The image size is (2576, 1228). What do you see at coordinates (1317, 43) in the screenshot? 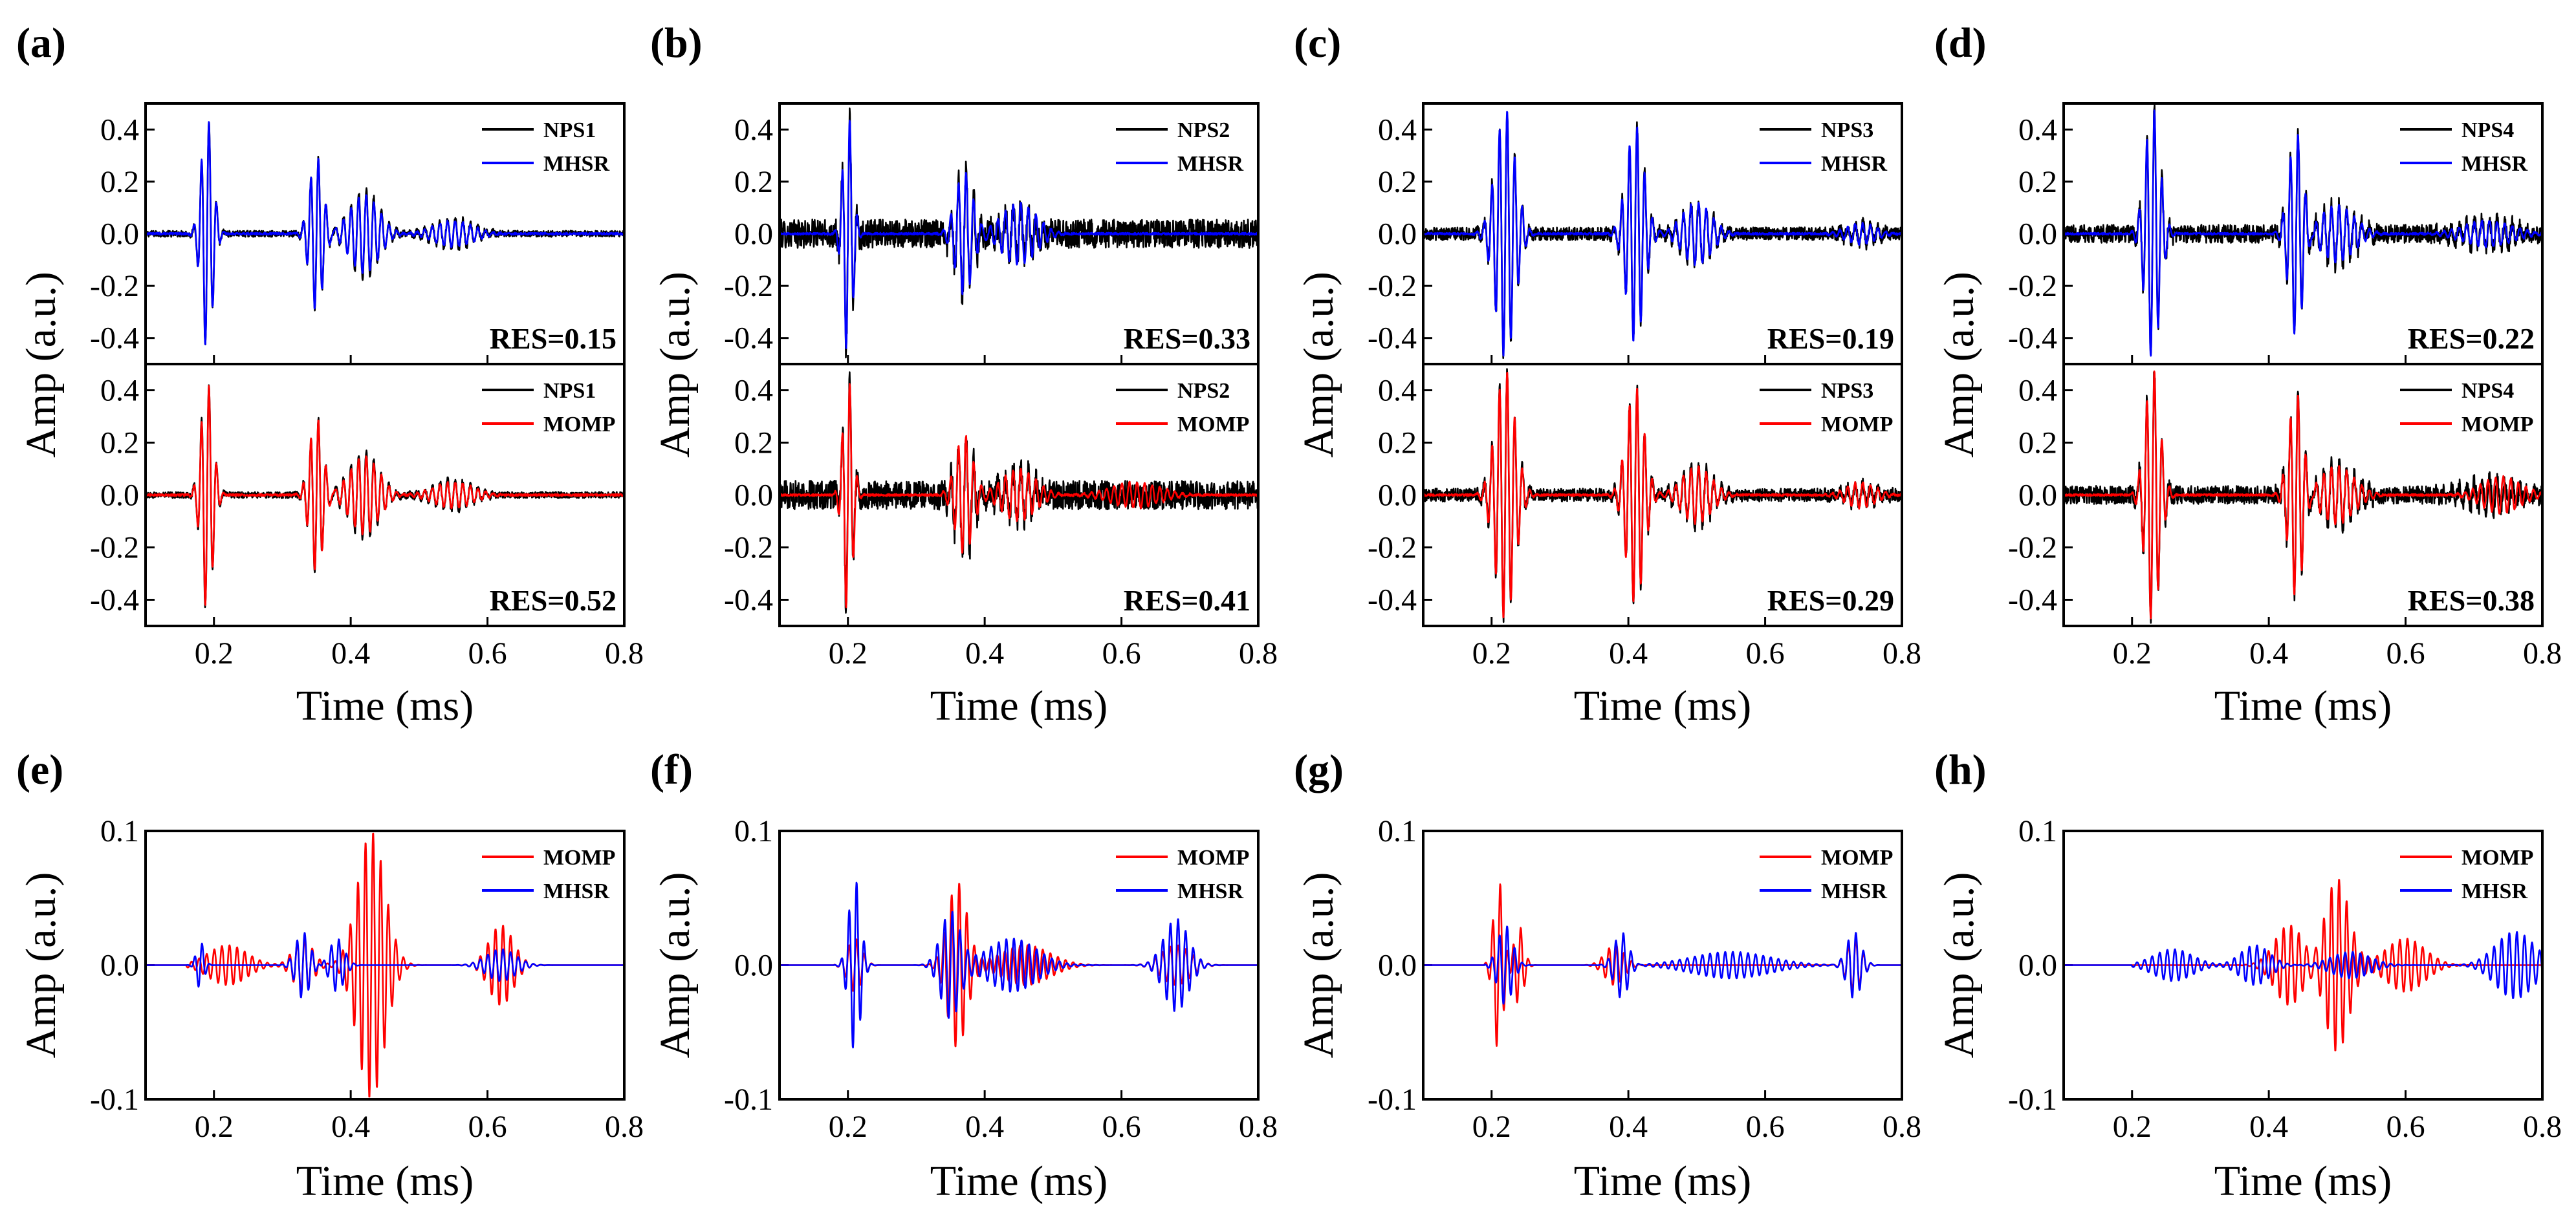
I see `panel-label: (c)` at bounding box center [1317, 43].